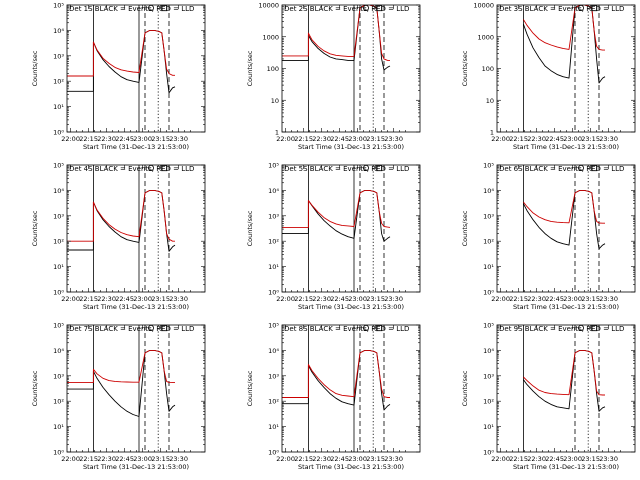  I want to click on y-axis-label: Counts/sec, so click(250, 228).